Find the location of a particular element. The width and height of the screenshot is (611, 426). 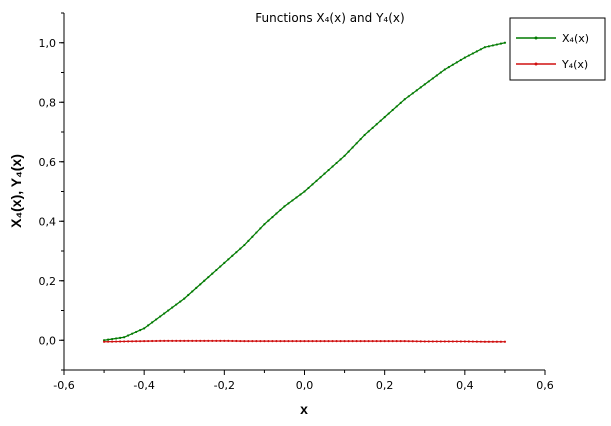

x-axis-title: x is located at coordinates (304, 409).